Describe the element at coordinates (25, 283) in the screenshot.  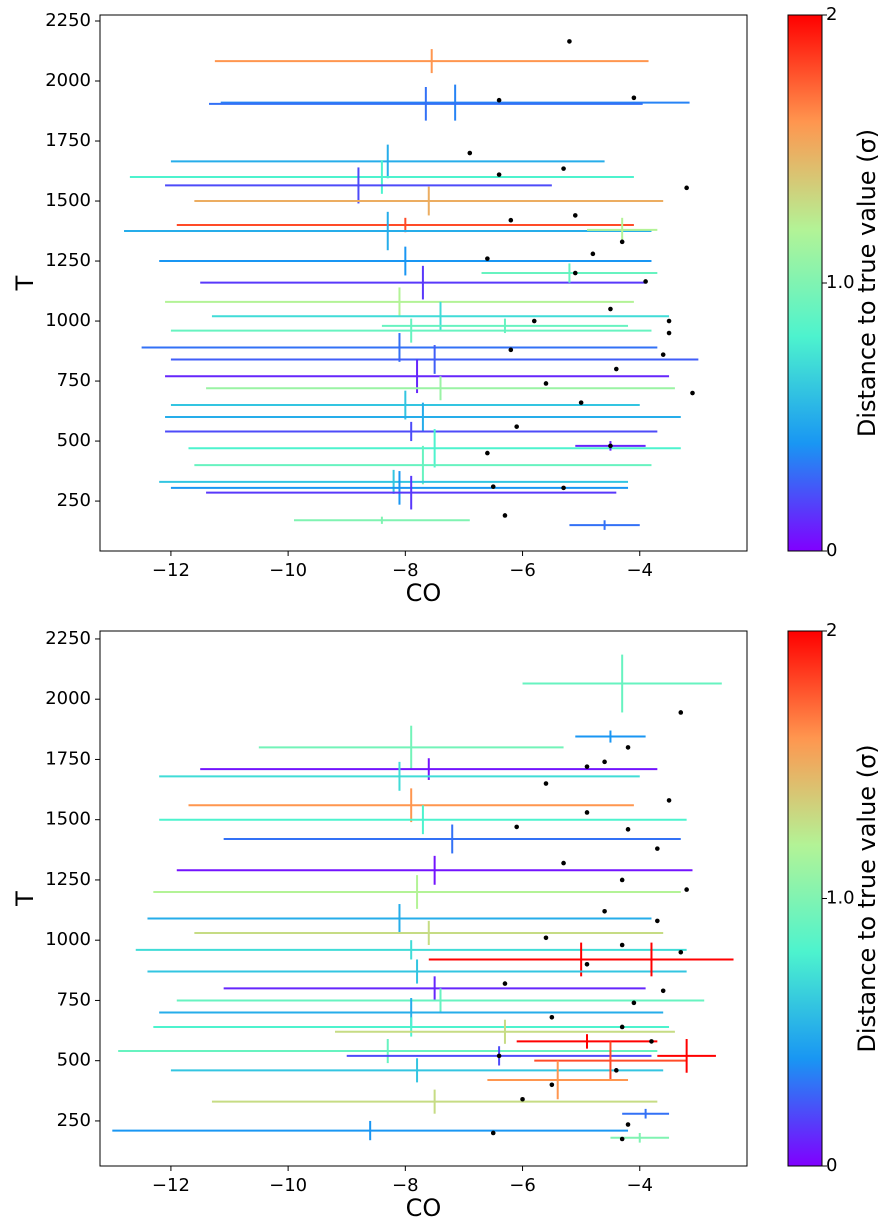
I see `y-axis-label: T` at that location.